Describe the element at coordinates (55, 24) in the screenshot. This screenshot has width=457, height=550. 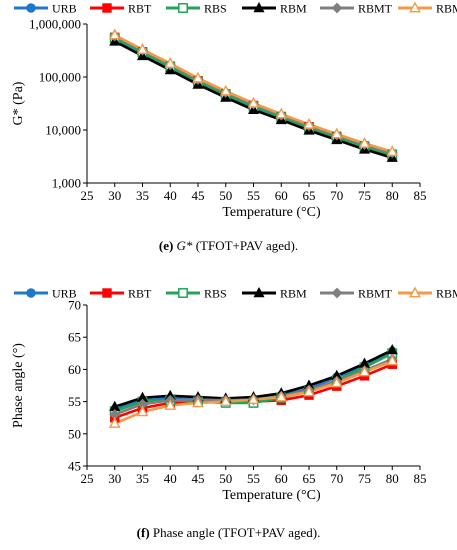
I see `y-tick-label: 1,000,000` at that location.